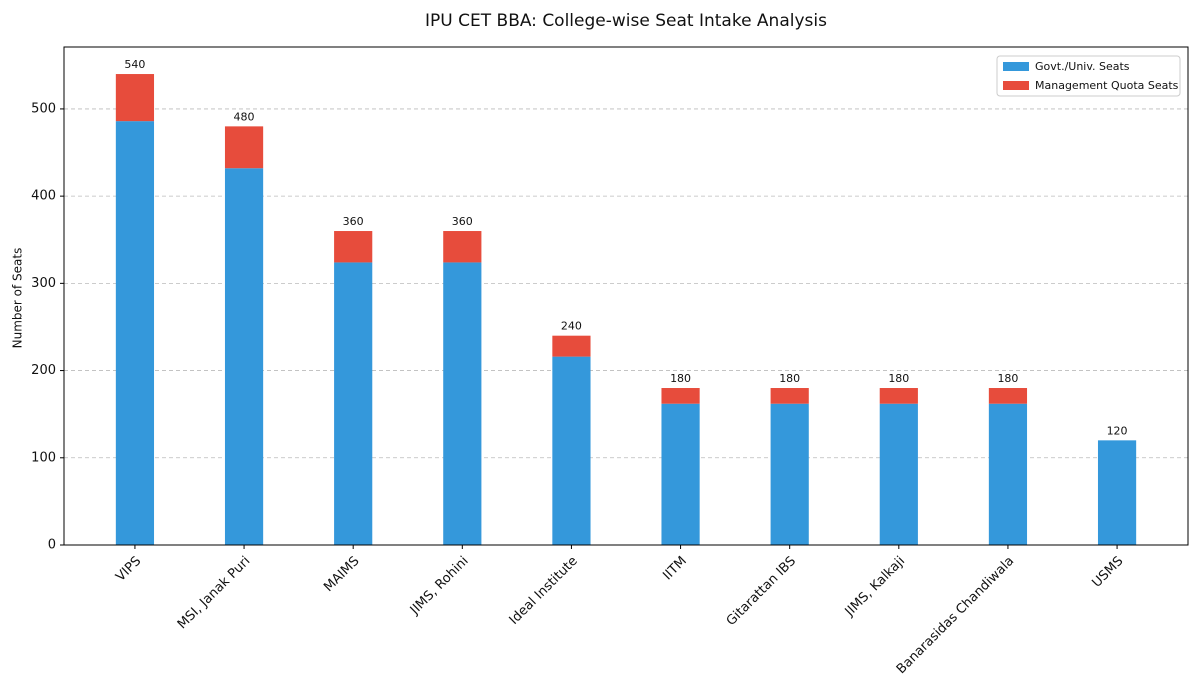 The image size is (1200, 690). Describe the element at coordinates (43, 370) in the screenshot. I see `y-tick-label: 200` at that location.